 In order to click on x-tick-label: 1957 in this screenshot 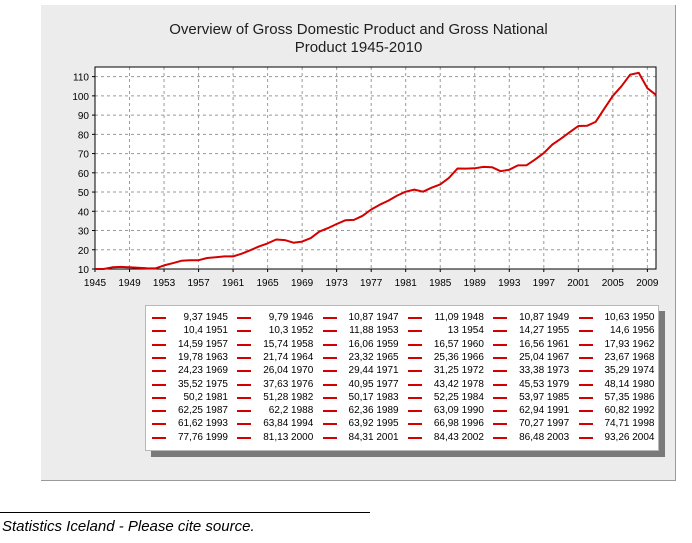, I will do `click(198, 283)`.